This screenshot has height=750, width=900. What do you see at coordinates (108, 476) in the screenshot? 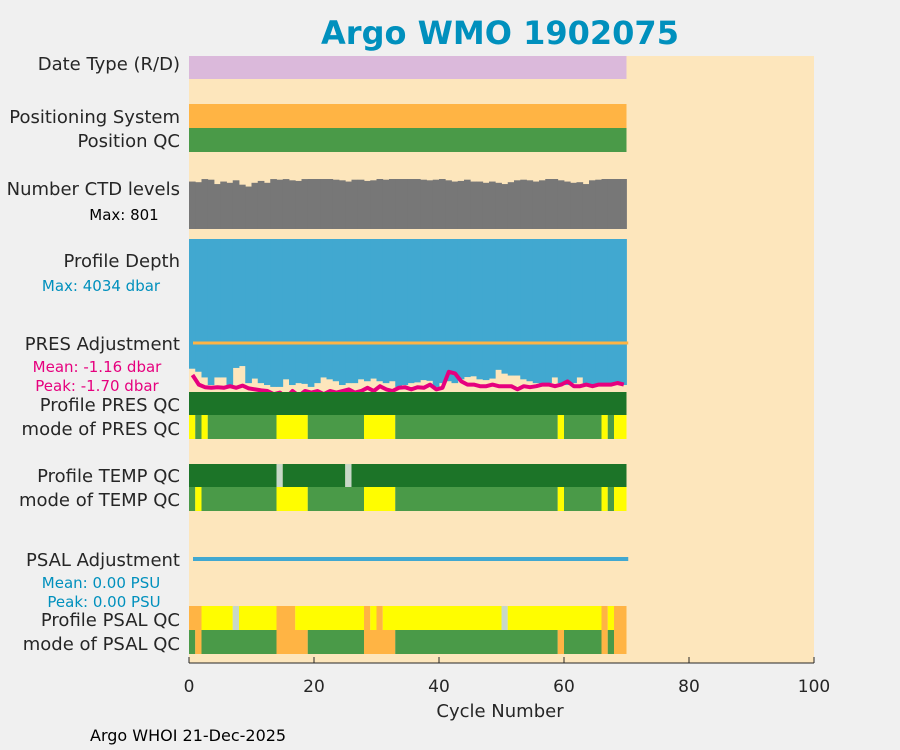
I see `profile-temp-qc-label: Profile TEMP QC` at bounding box center [108, 476].